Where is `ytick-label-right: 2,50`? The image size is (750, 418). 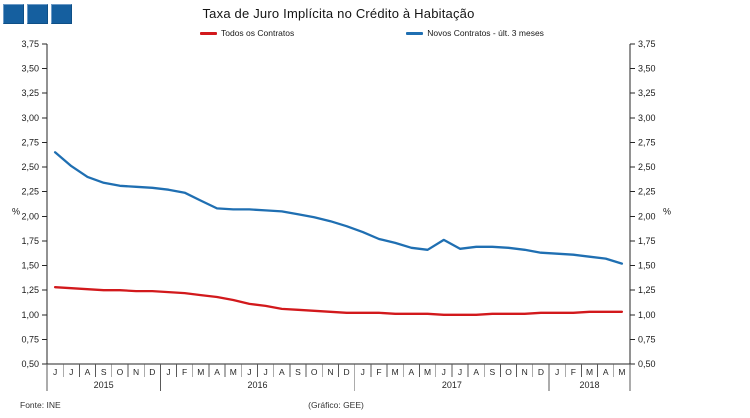
ytick-label-right: 2,50 is located at coordinates (647, 167).